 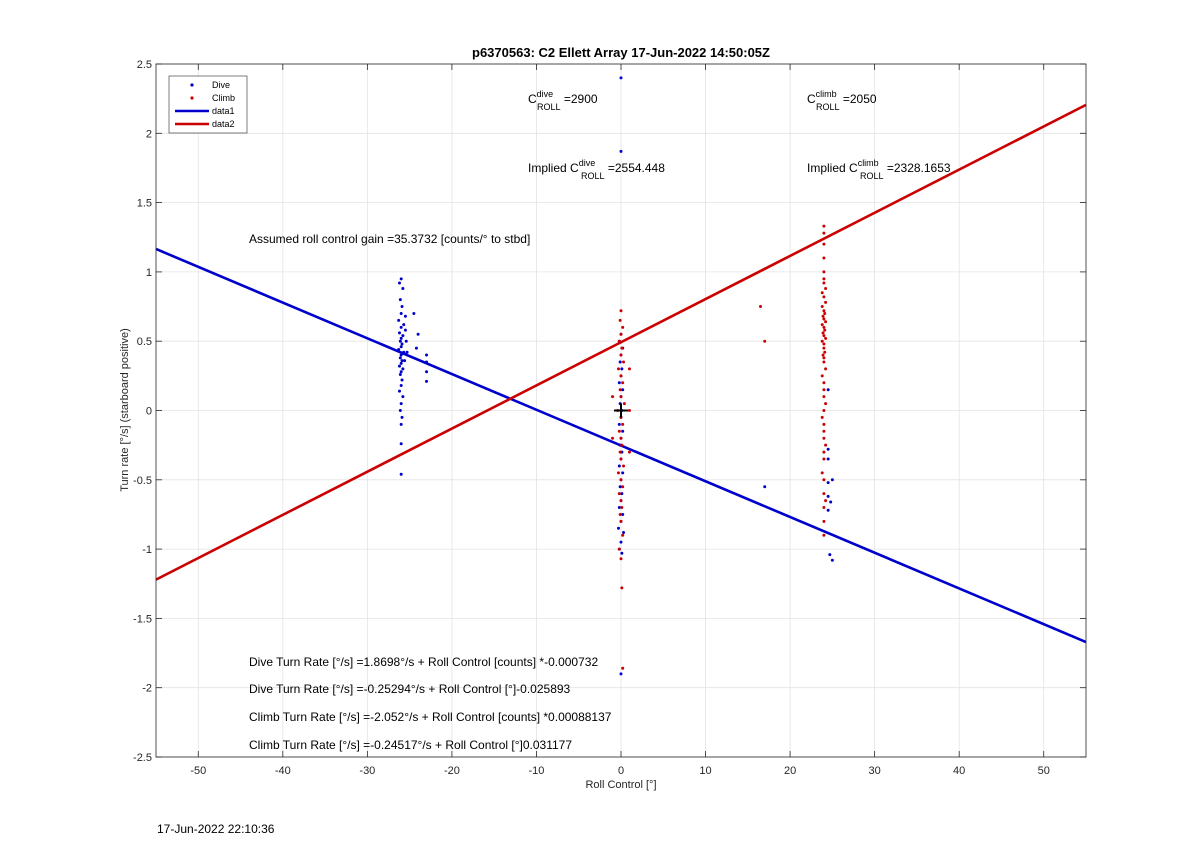 What do you see at coordinates (842, 100) in the screenshot?
I see `annotation-cclimb: Cclimb ROLL =2050` at bounding box center [842, 100].